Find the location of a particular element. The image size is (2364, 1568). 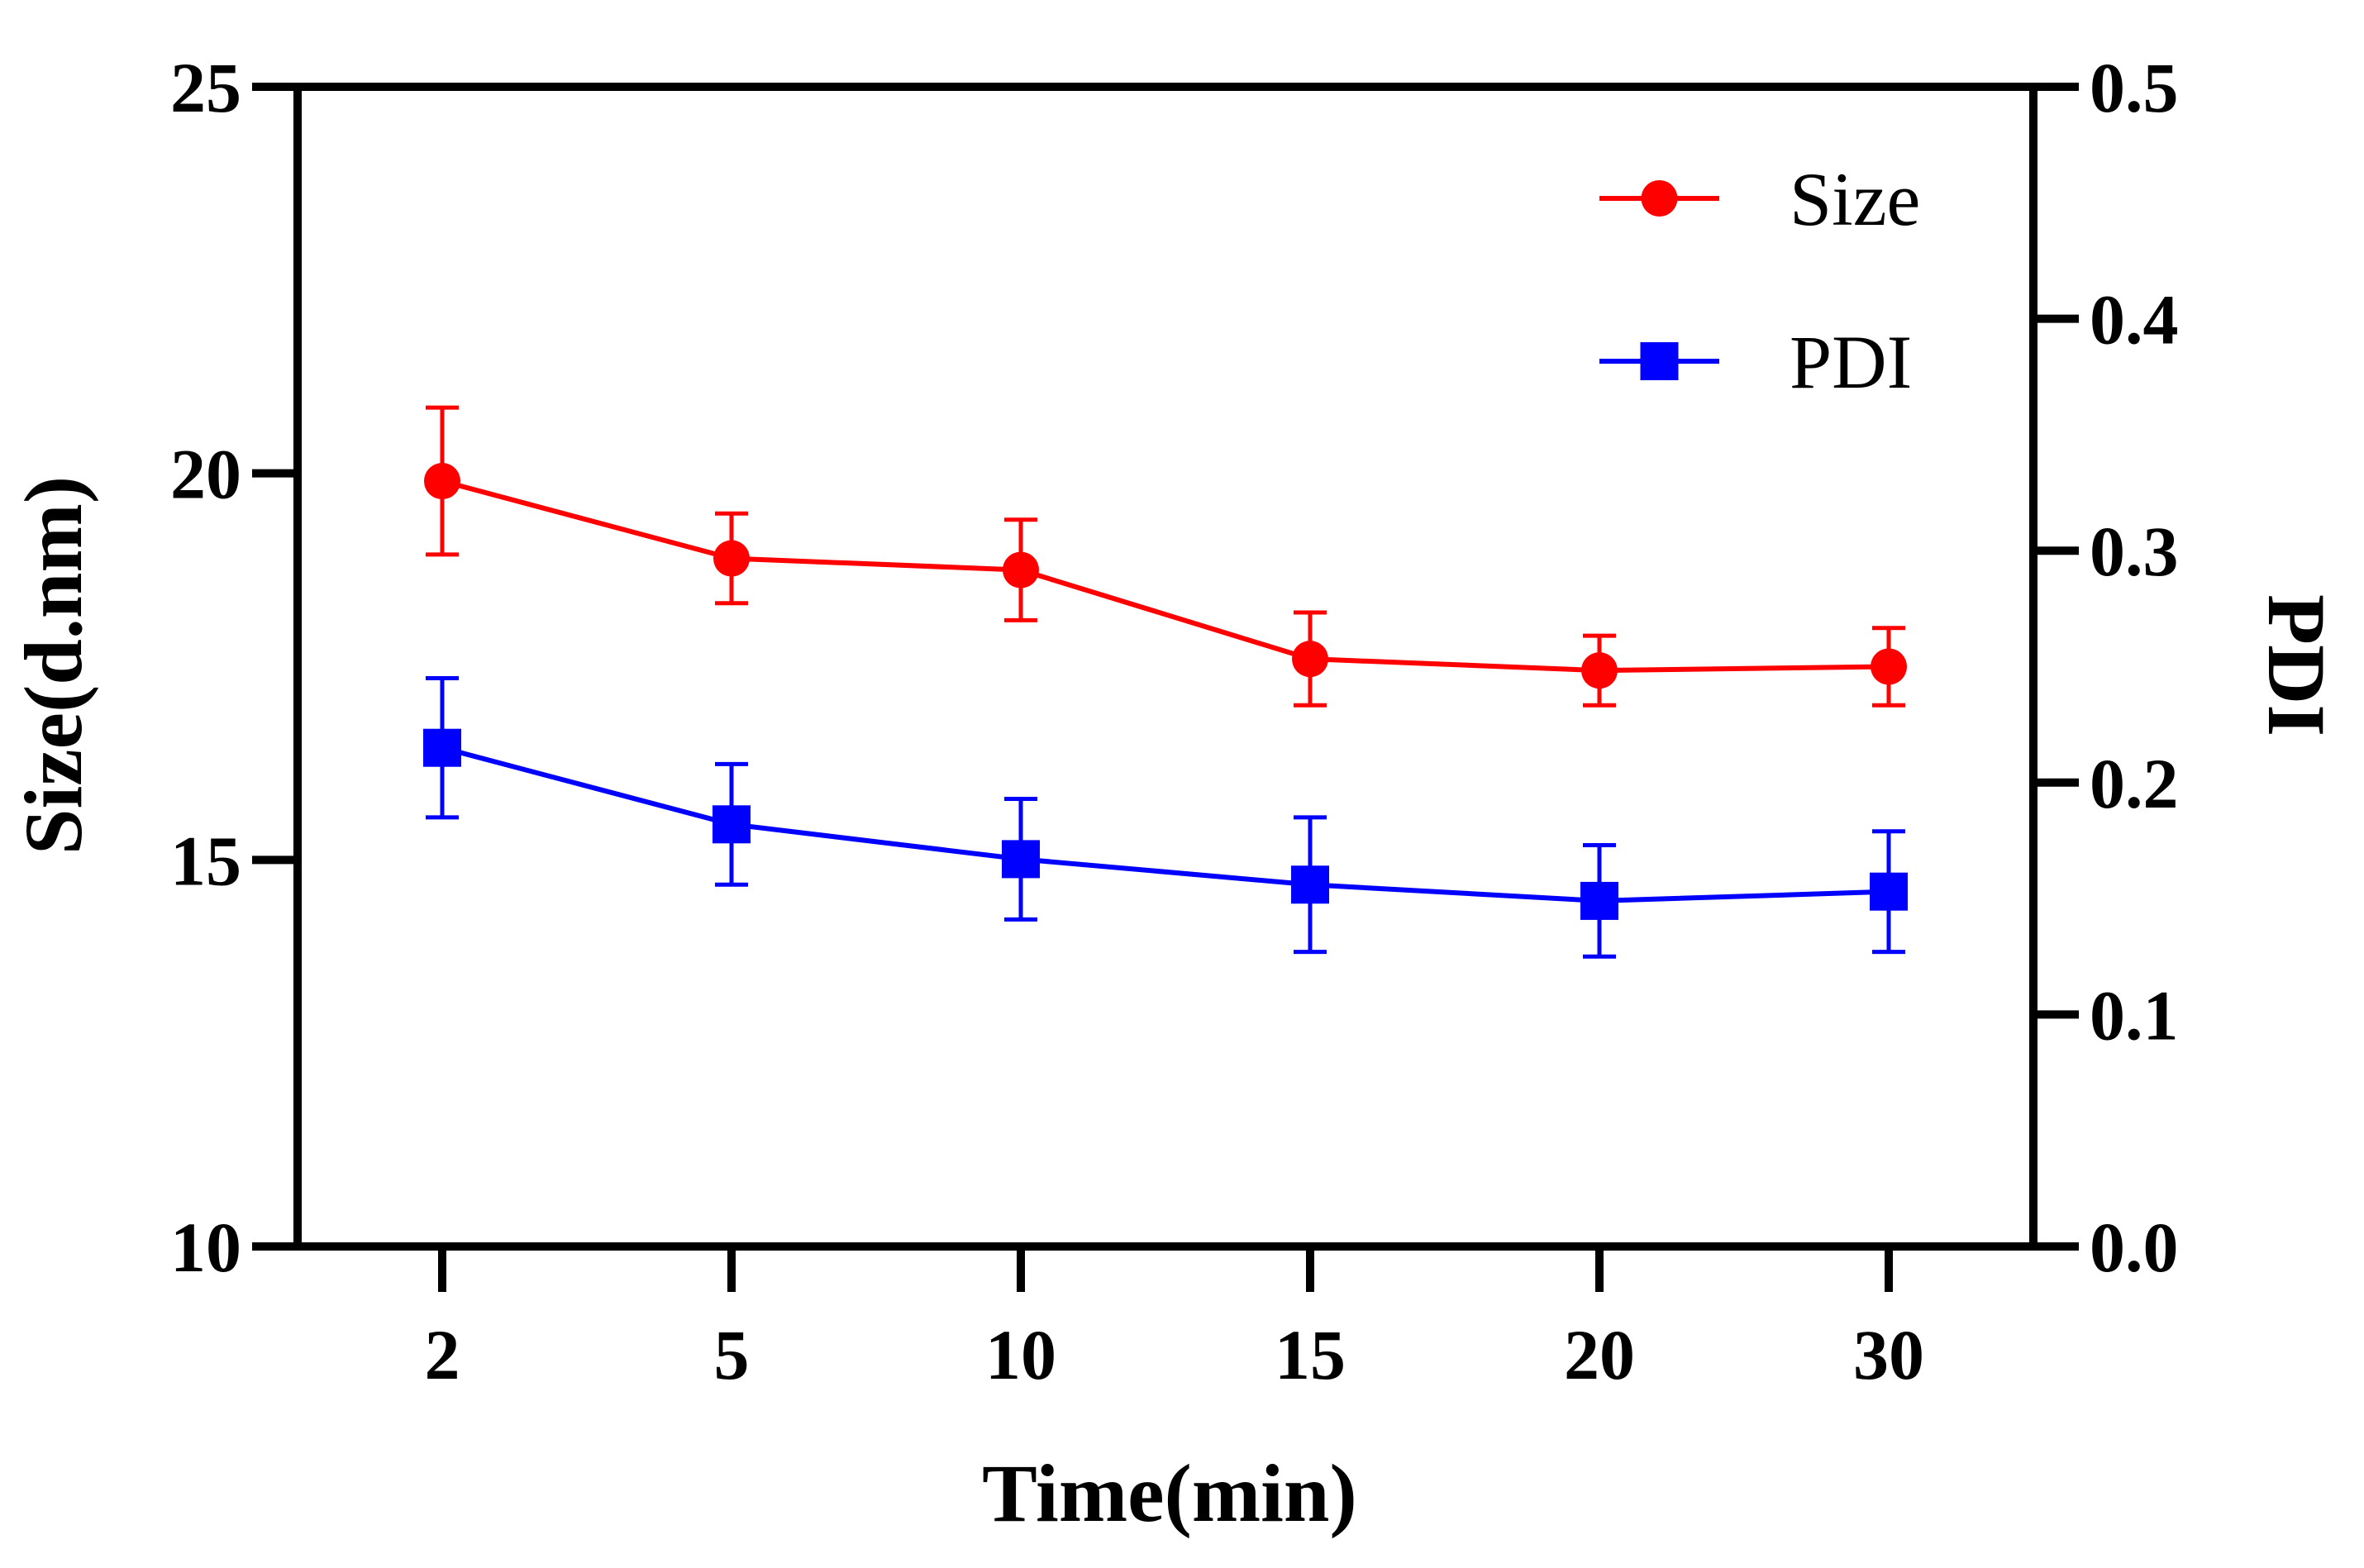

x-tick-label: 20 is located at coordinates (1600, 1354).